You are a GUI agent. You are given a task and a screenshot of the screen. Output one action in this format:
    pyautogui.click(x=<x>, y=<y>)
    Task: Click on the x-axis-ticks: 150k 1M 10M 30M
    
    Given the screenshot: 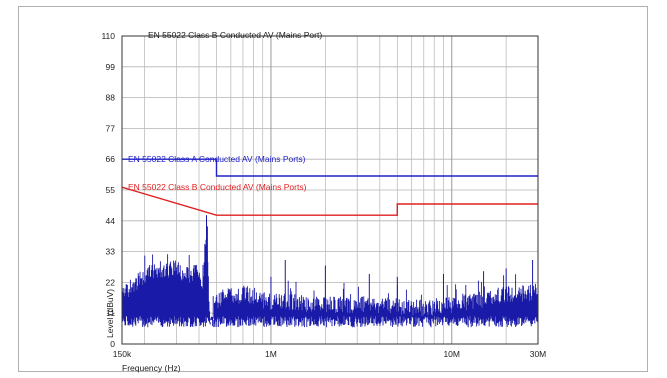 What is the action you would take?
    pyautogui.click(x=329, y=354)
    